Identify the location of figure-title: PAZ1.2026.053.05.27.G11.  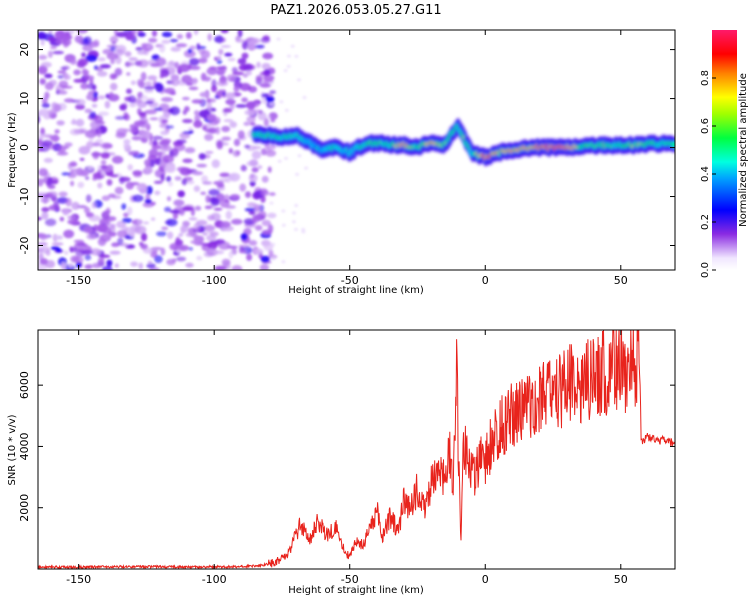
(355, 10).